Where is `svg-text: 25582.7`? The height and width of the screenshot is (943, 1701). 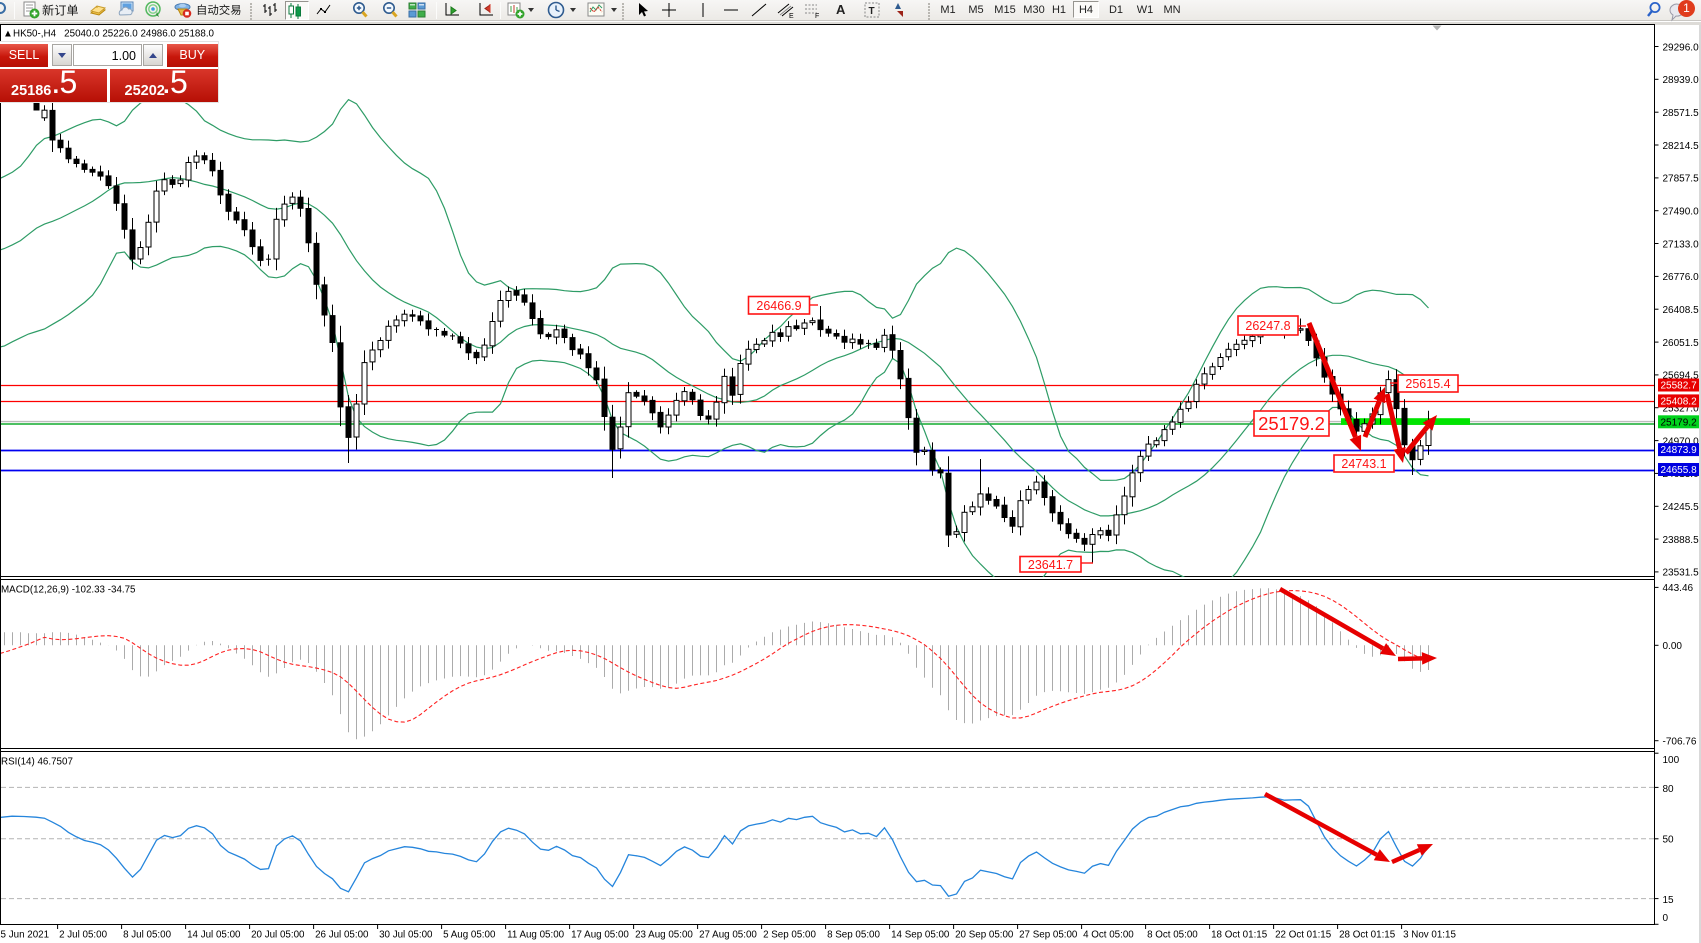 svg-text: 25582.7 is located at coordinates (1679, 386).